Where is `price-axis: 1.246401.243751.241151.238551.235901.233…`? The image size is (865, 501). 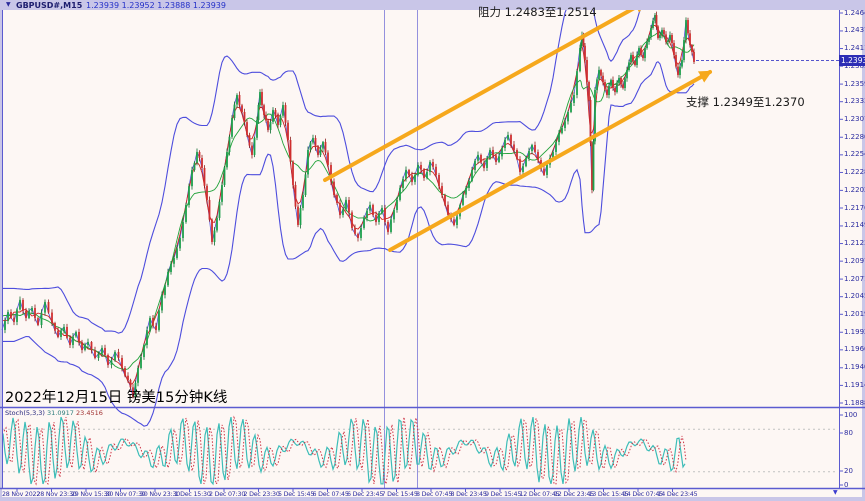
price-axis: 1.246401.243751.241151.238551.235901.233… is located at coordinates (852, 248).